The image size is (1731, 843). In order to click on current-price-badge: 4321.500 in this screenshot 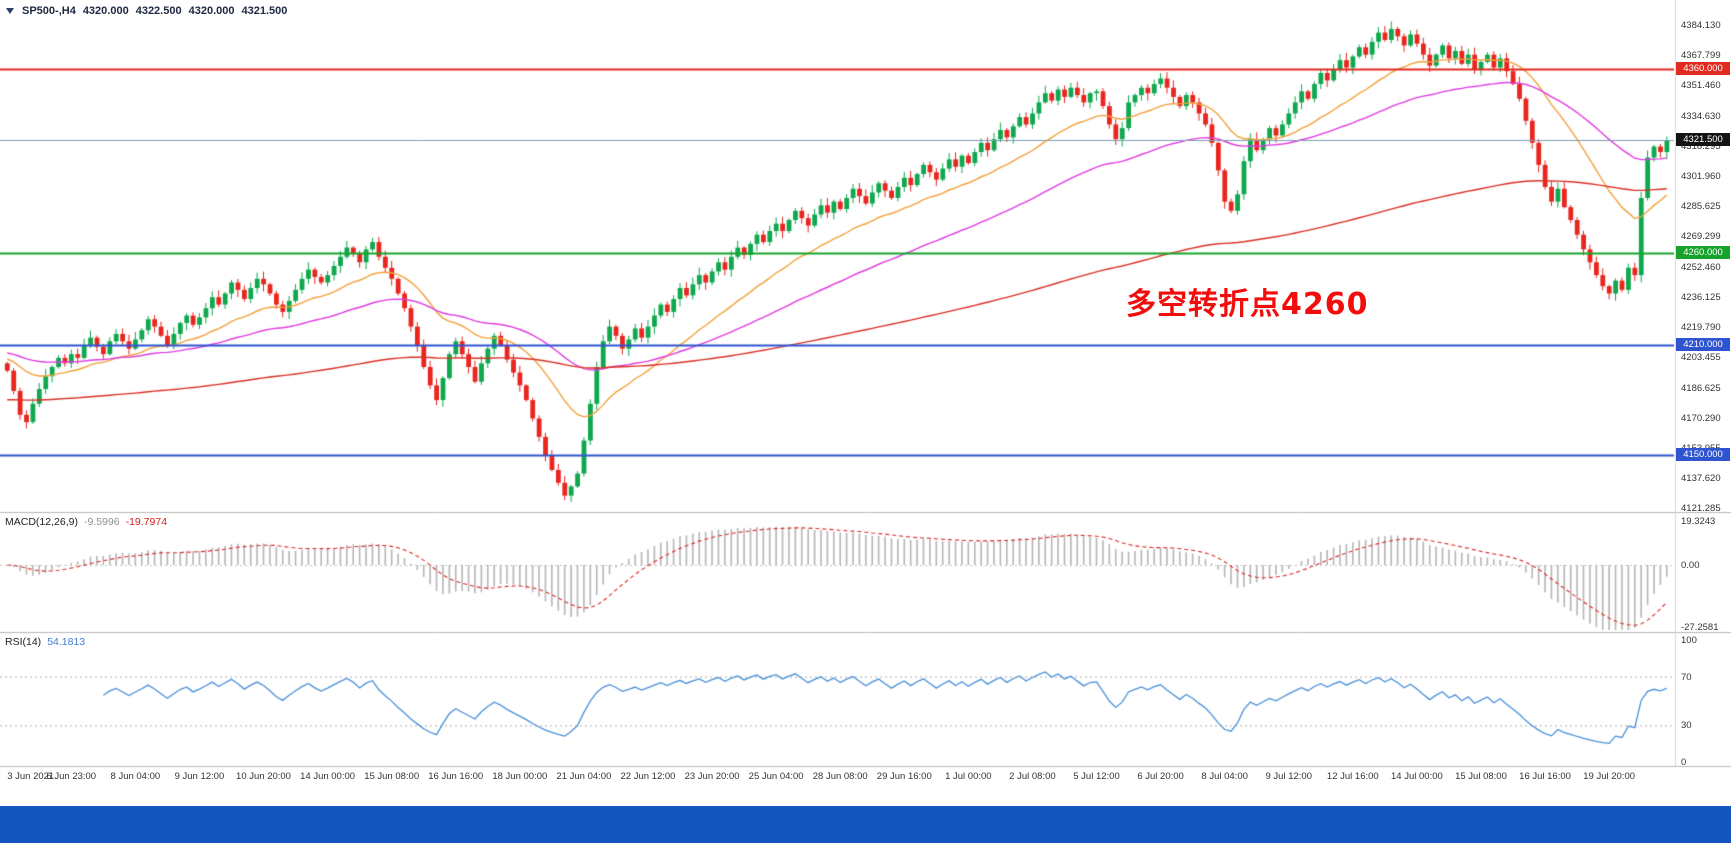, I will do `click(1703, 140)`.